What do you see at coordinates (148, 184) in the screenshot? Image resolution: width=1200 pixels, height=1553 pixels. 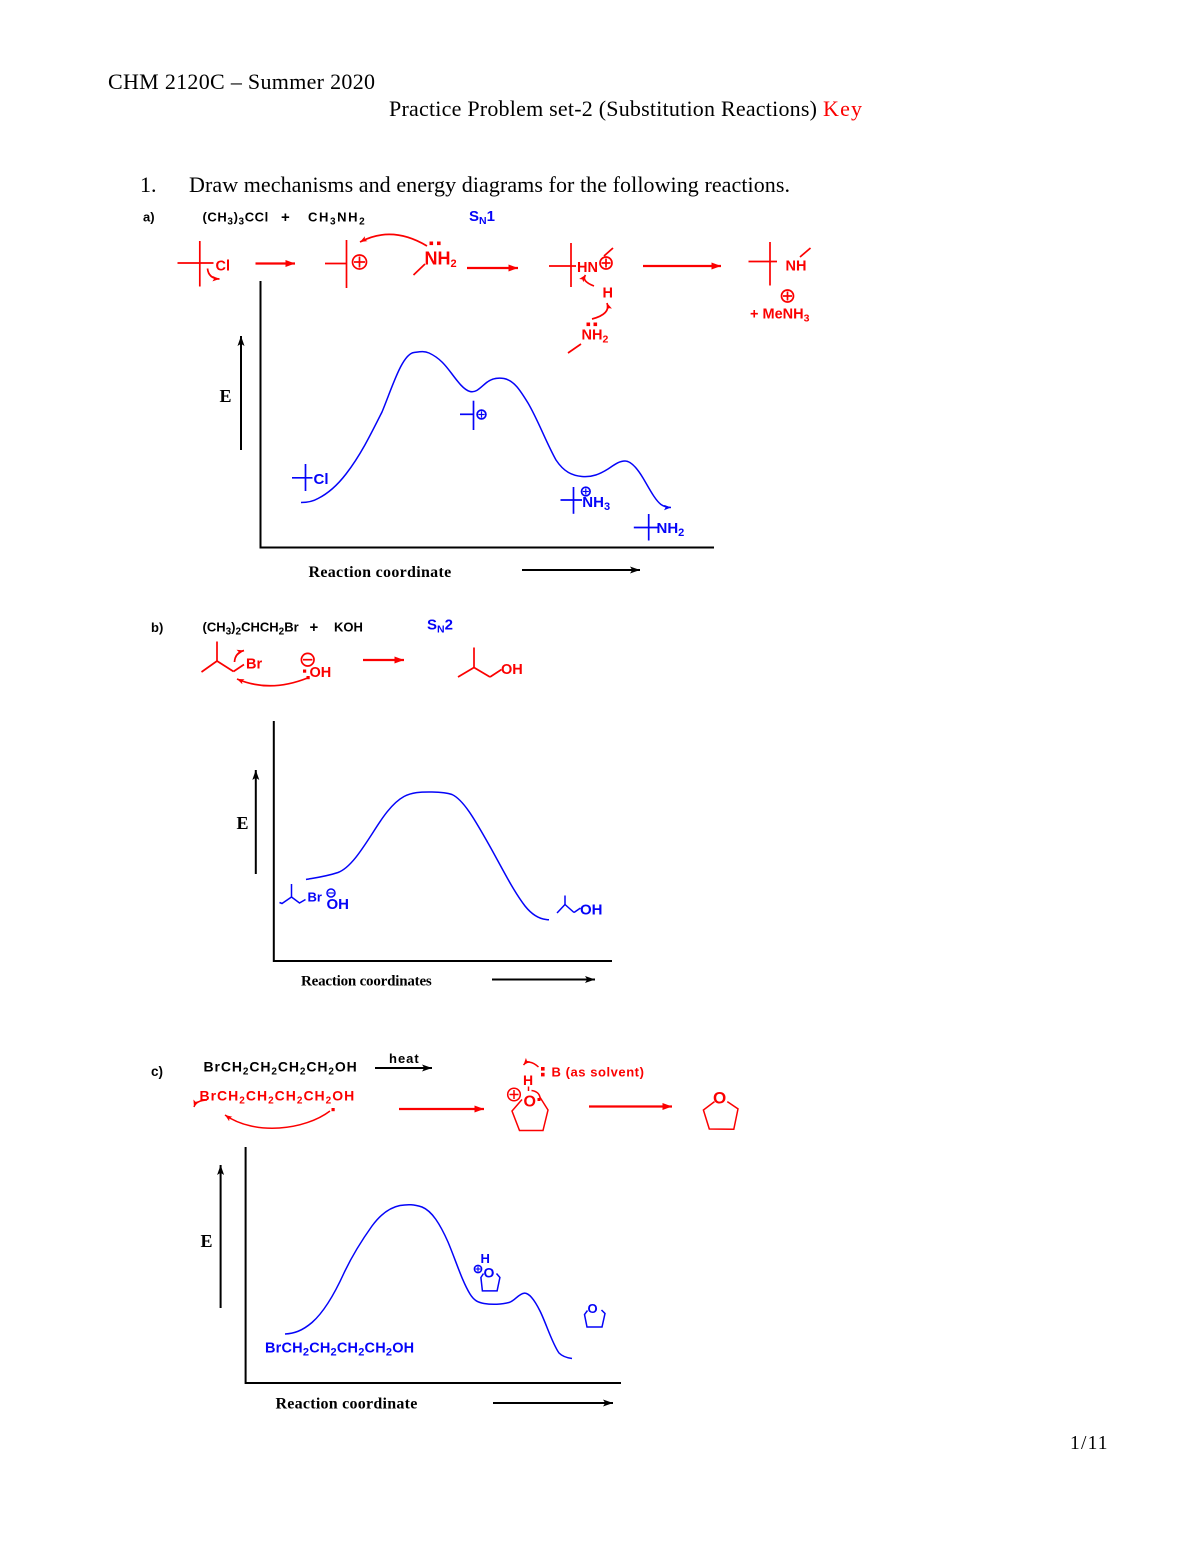 I see `svg-text: 1.` at bounding box center [148, 184].